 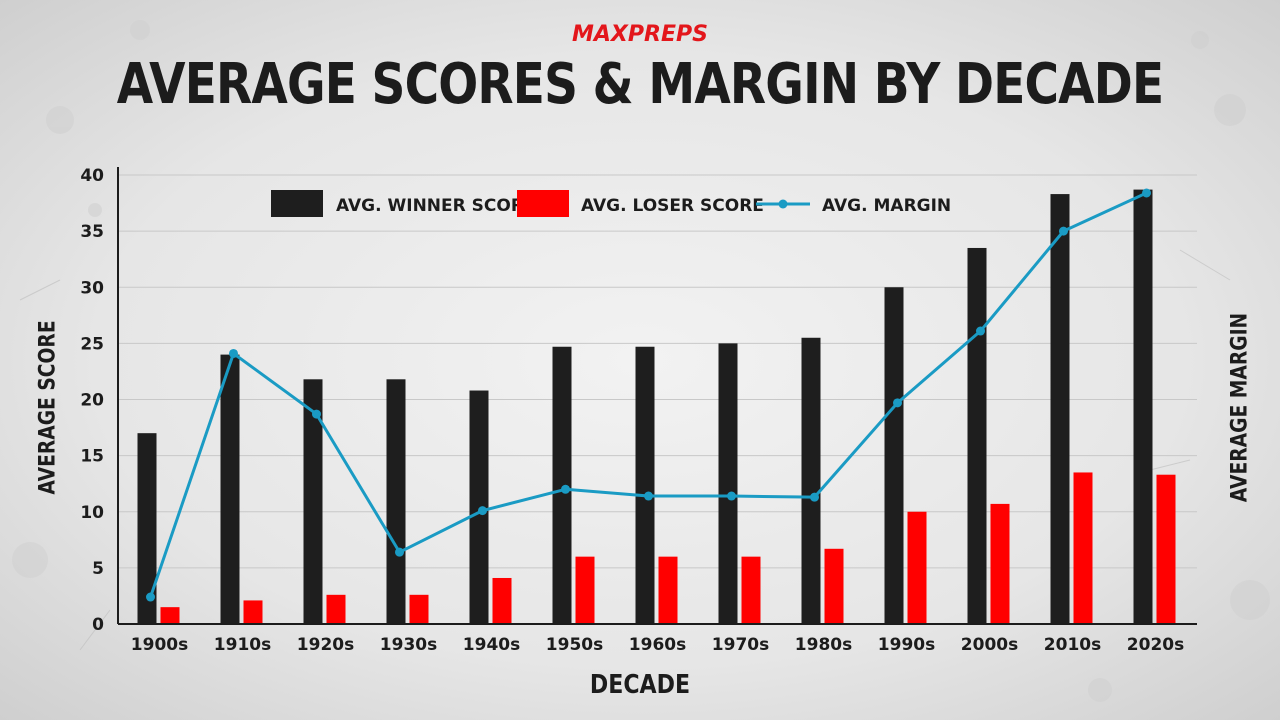 What do you see at coordinates (740, 645) in the screenshot?
I see `x-tick-label: 1970s` at bounding box center [740, 645].